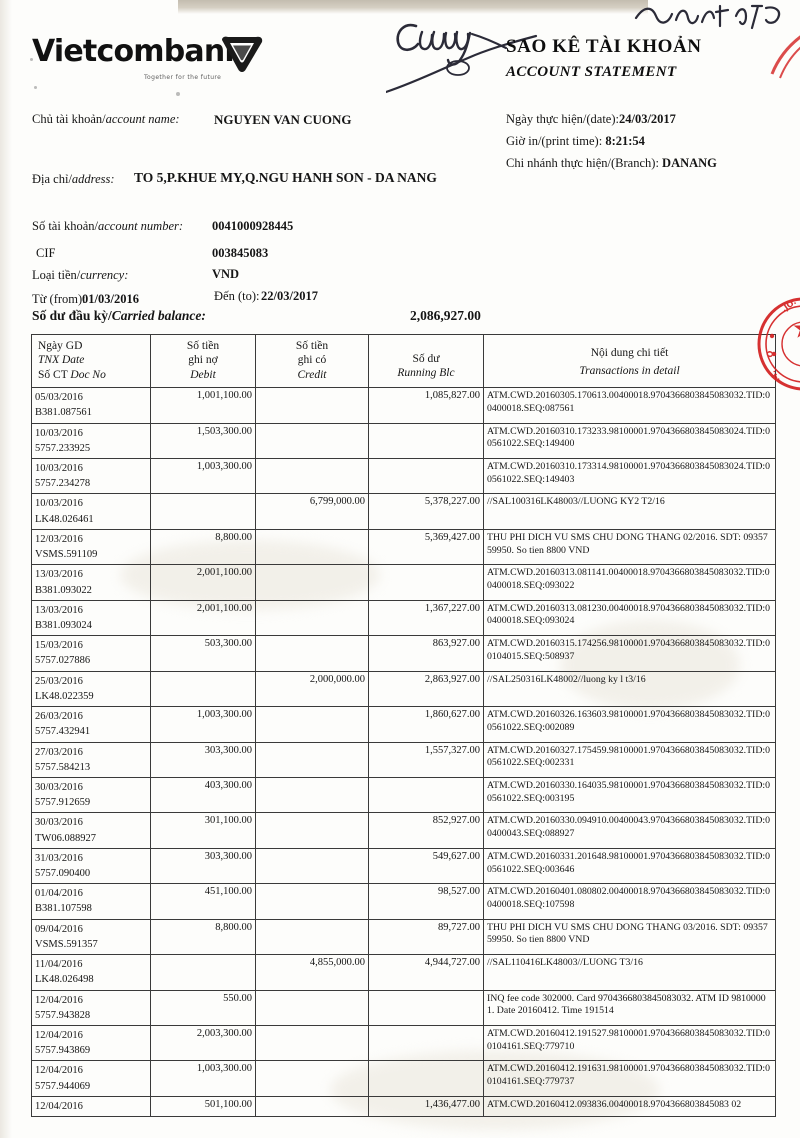 This screenshot has height=1138, width=800. I want to click on cell-date: 12/04/2016 5757.944069, so click(91, 1078).